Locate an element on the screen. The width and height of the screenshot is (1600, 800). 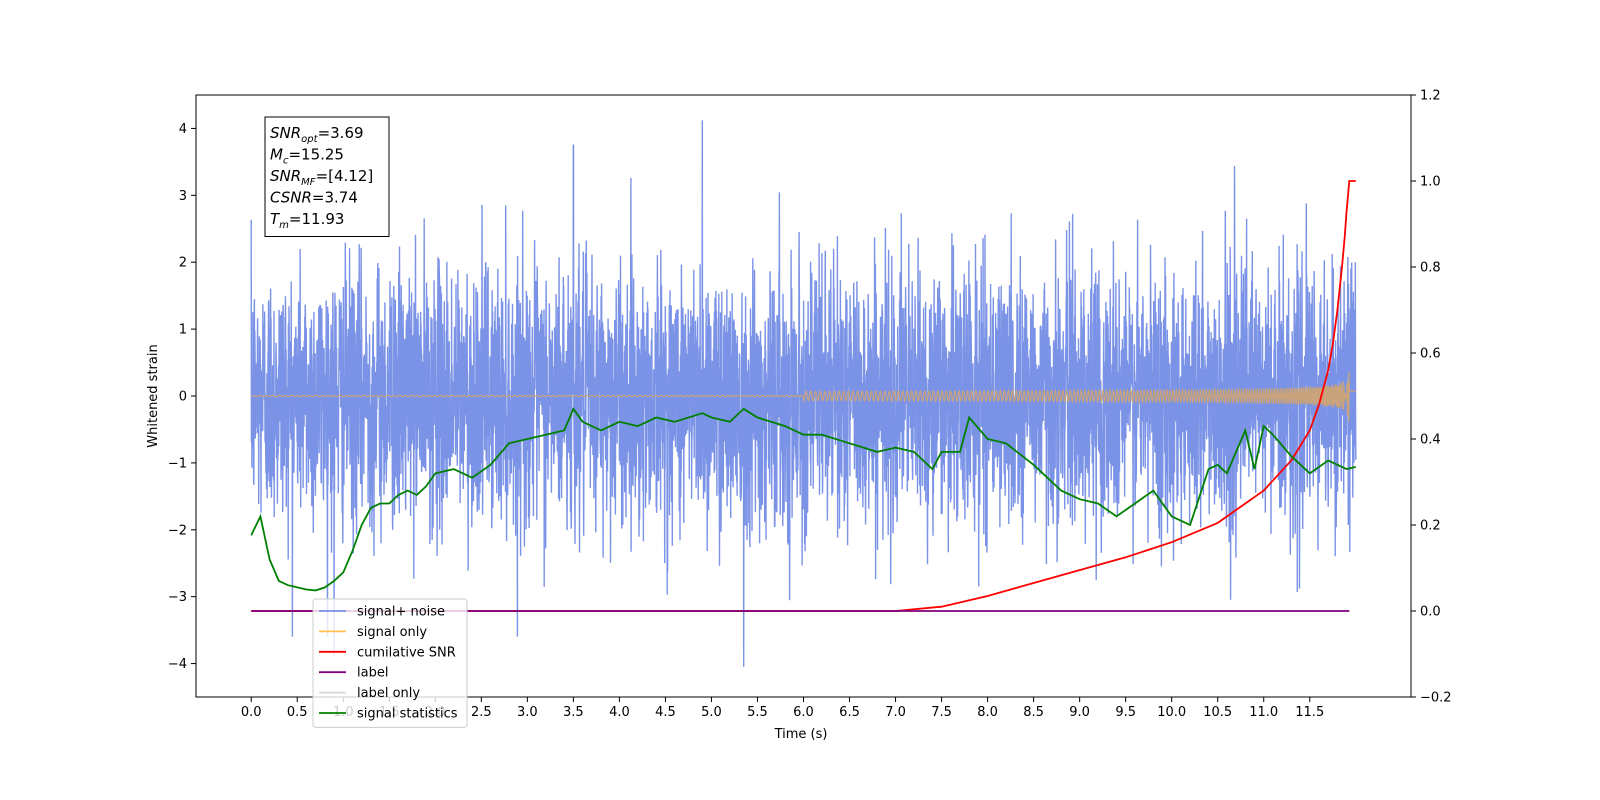
signal-only-series is located at coordinates (803, 396).